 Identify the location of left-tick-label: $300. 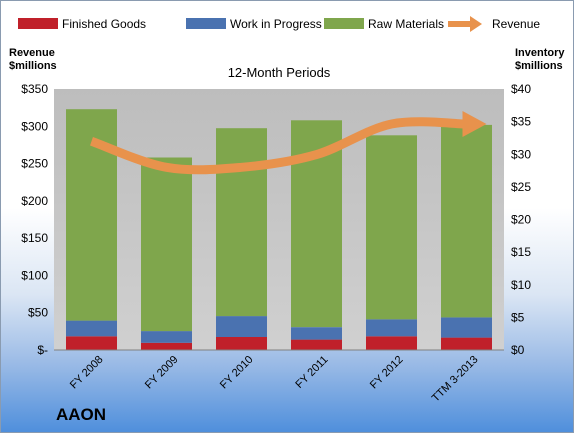
(34, 126).